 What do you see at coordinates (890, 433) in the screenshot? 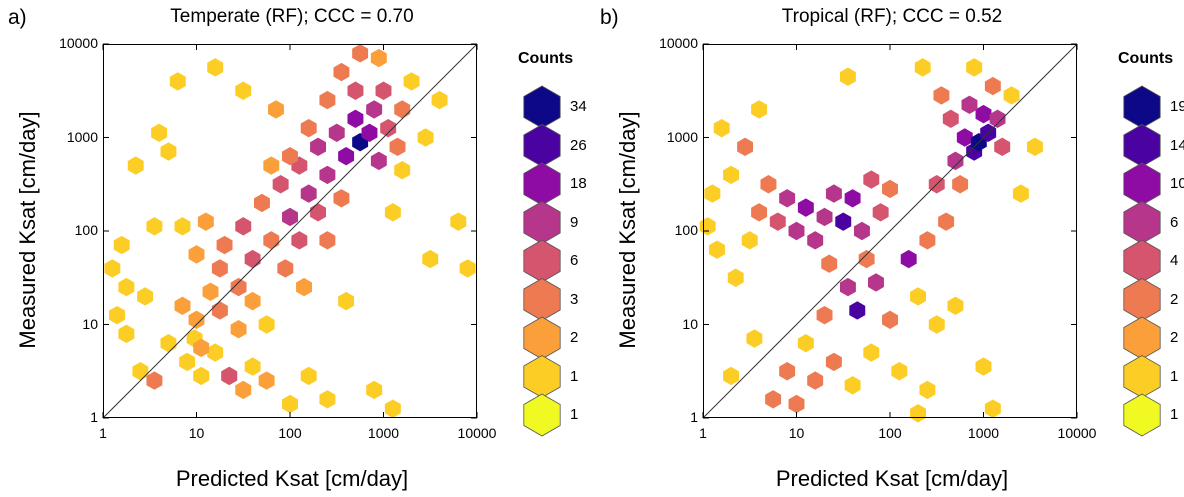
I see `panel-b-x-tick-label: 100` at bounding box center [890, 433].